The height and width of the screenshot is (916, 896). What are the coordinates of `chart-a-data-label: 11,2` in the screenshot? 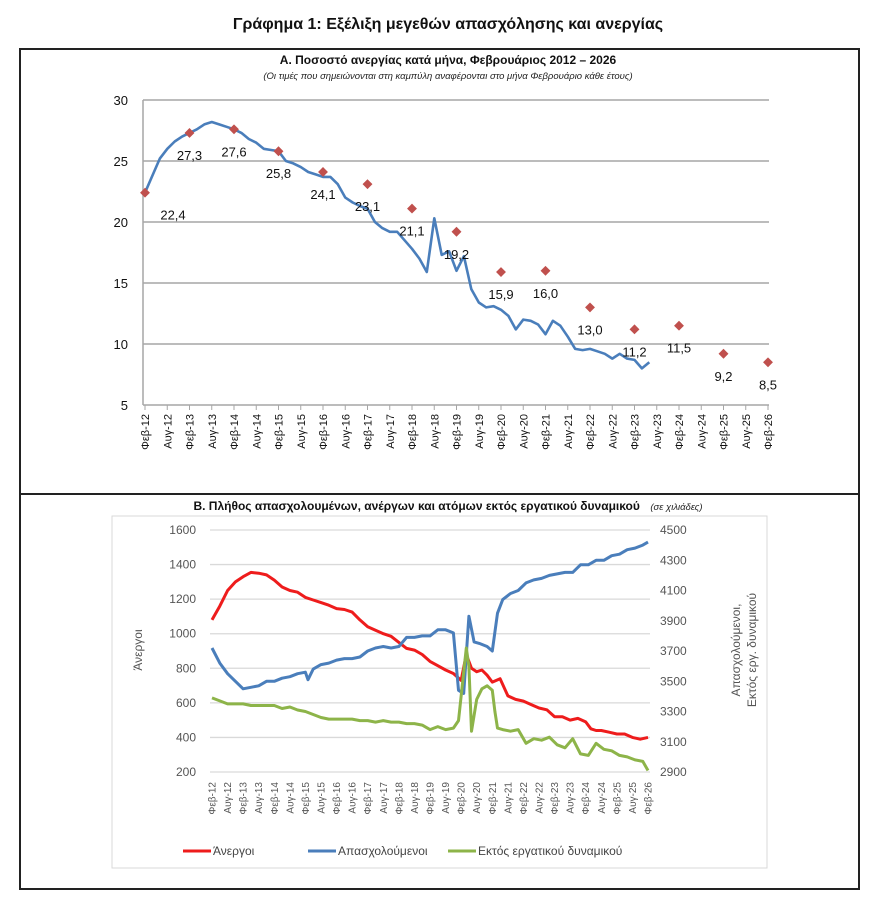 It's located at (634, 351).